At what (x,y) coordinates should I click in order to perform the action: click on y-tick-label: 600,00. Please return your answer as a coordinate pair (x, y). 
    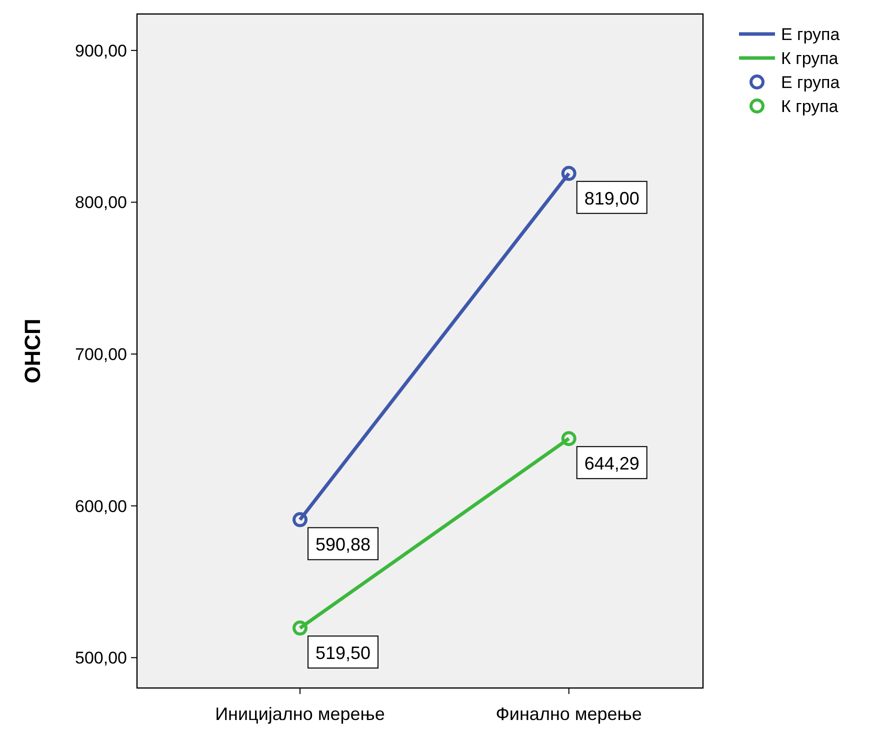
    Looking at the image, I should click on (101, 506).